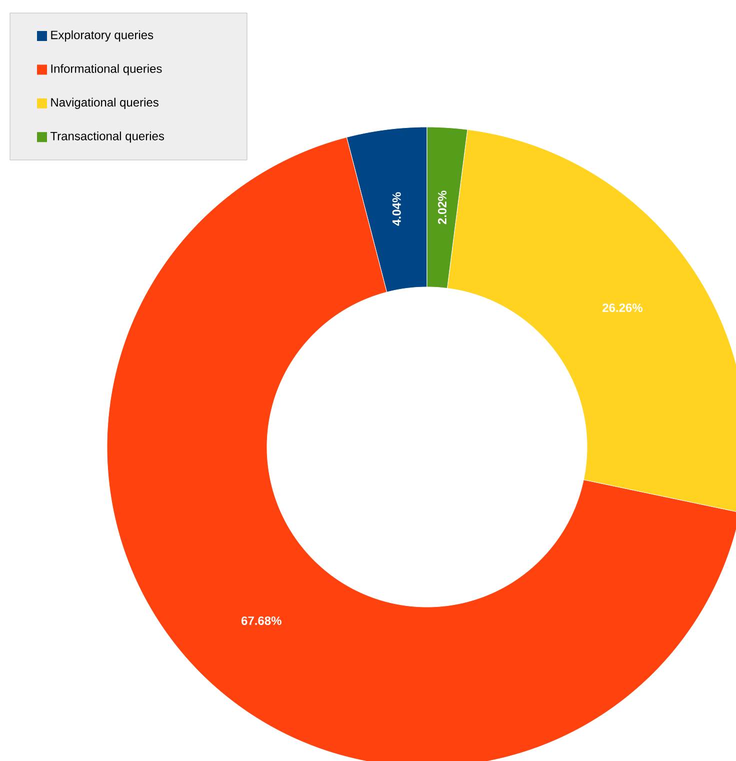  Describe the element at coordinates (261, 620) in the screenshot. I see `data-label: 67.68%` at that location.